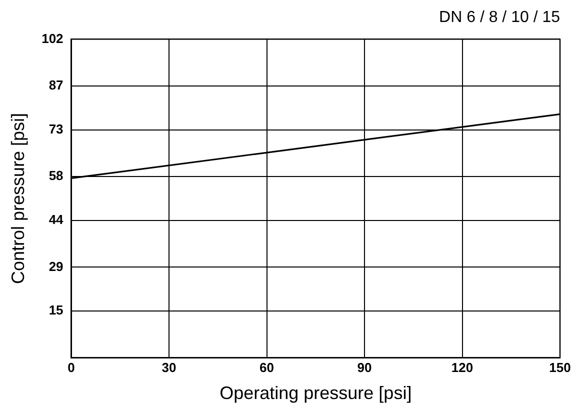 The width and height of the screenshot is (576, 413). I want to click on x-axis-title: Operating pressure [psi], so click(316, 393).